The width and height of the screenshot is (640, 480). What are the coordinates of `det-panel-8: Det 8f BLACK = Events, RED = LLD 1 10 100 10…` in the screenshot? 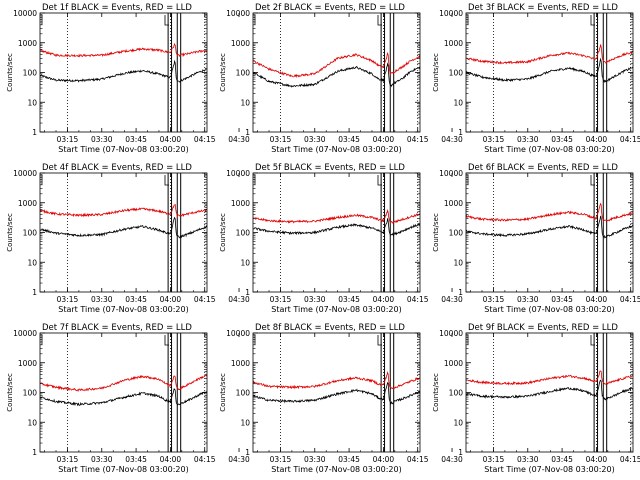 It's located at (341, 398).